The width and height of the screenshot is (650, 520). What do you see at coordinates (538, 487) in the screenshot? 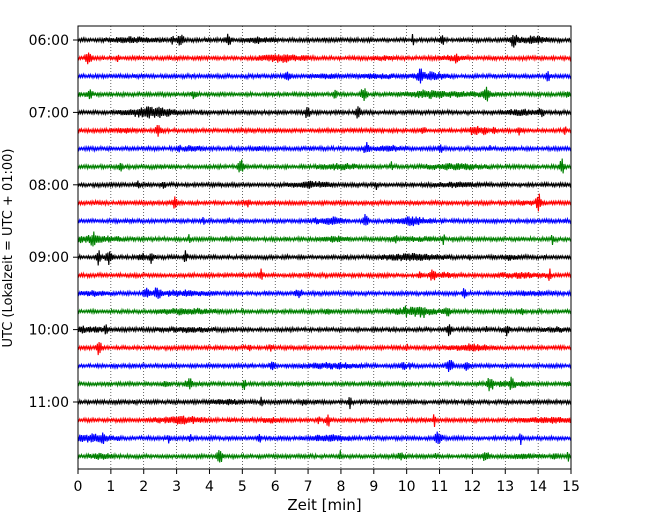
I see `x-tick-label: 14` at bounding box center [538, 487].